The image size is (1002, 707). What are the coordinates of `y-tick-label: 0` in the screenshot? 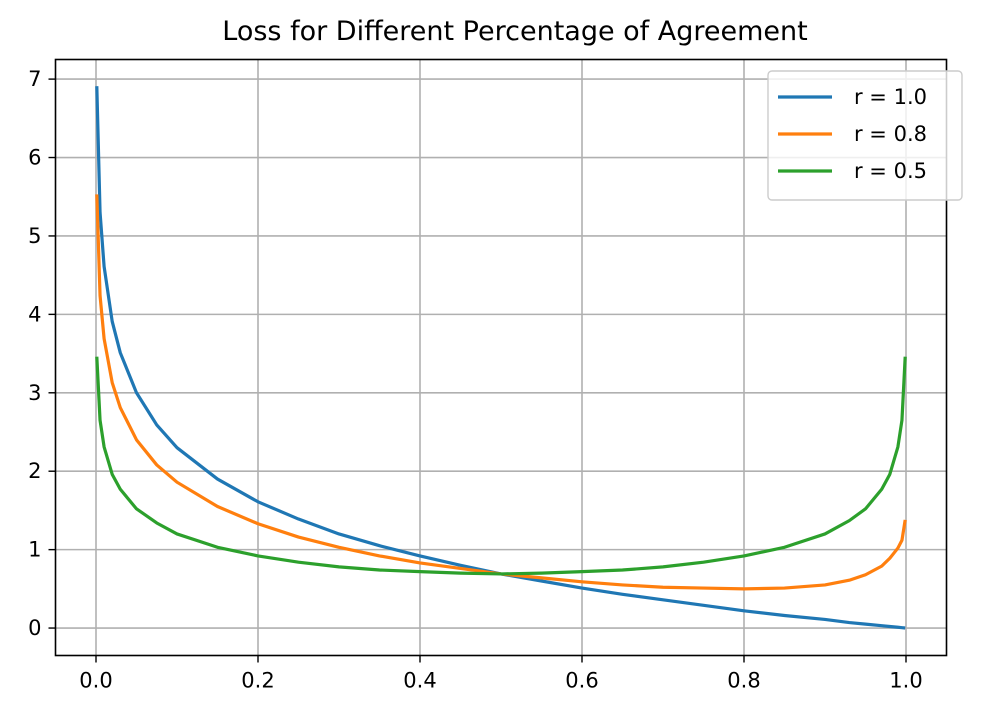 It's located at (34, 628).